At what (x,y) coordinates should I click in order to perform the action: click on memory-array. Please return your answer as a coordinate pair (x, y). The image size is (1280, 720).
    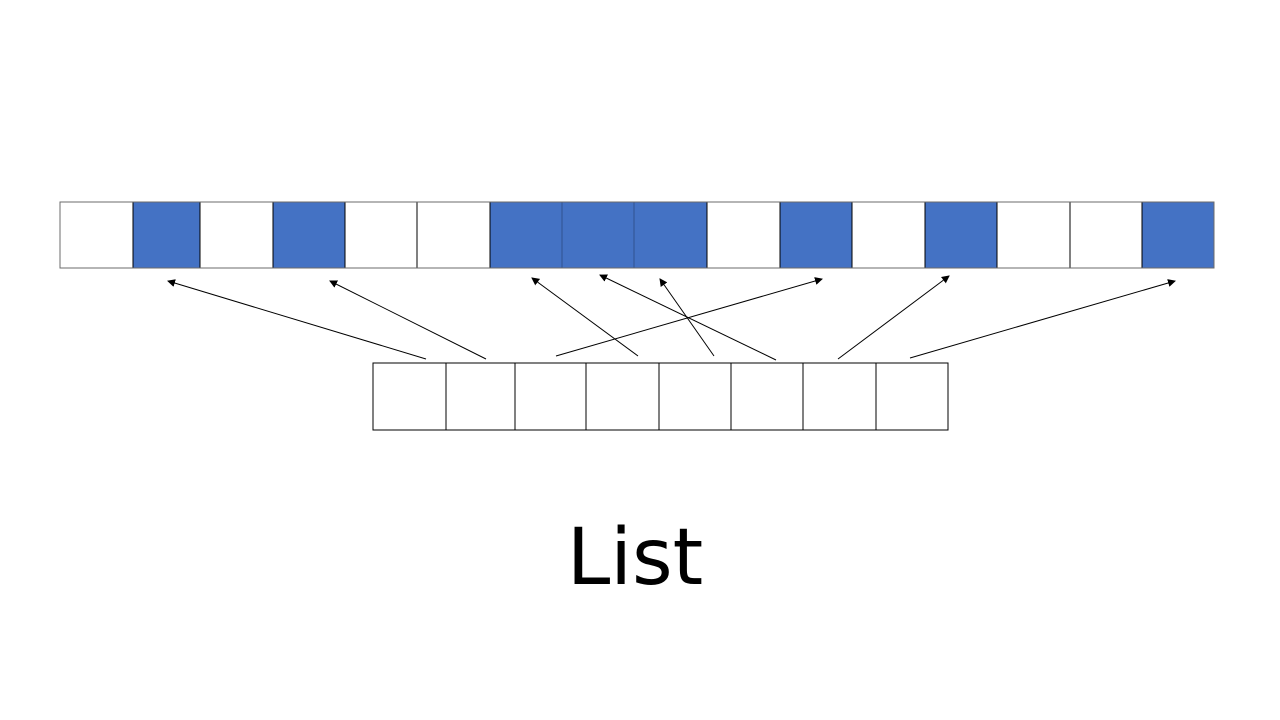
    Looking at the image, I should click on (637, 235).